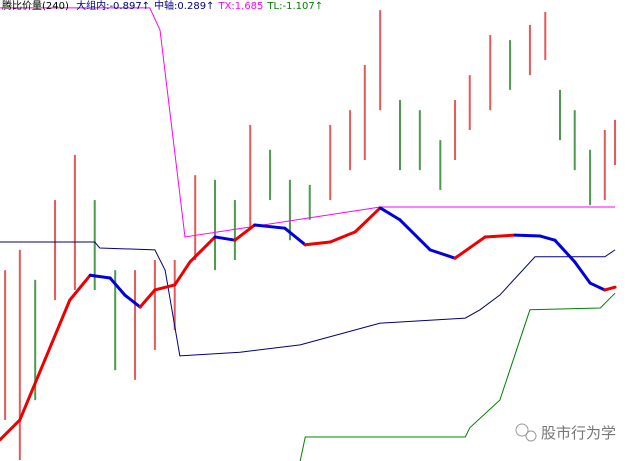  I want to click on watermark: 股市行为学, so click(565, 432).